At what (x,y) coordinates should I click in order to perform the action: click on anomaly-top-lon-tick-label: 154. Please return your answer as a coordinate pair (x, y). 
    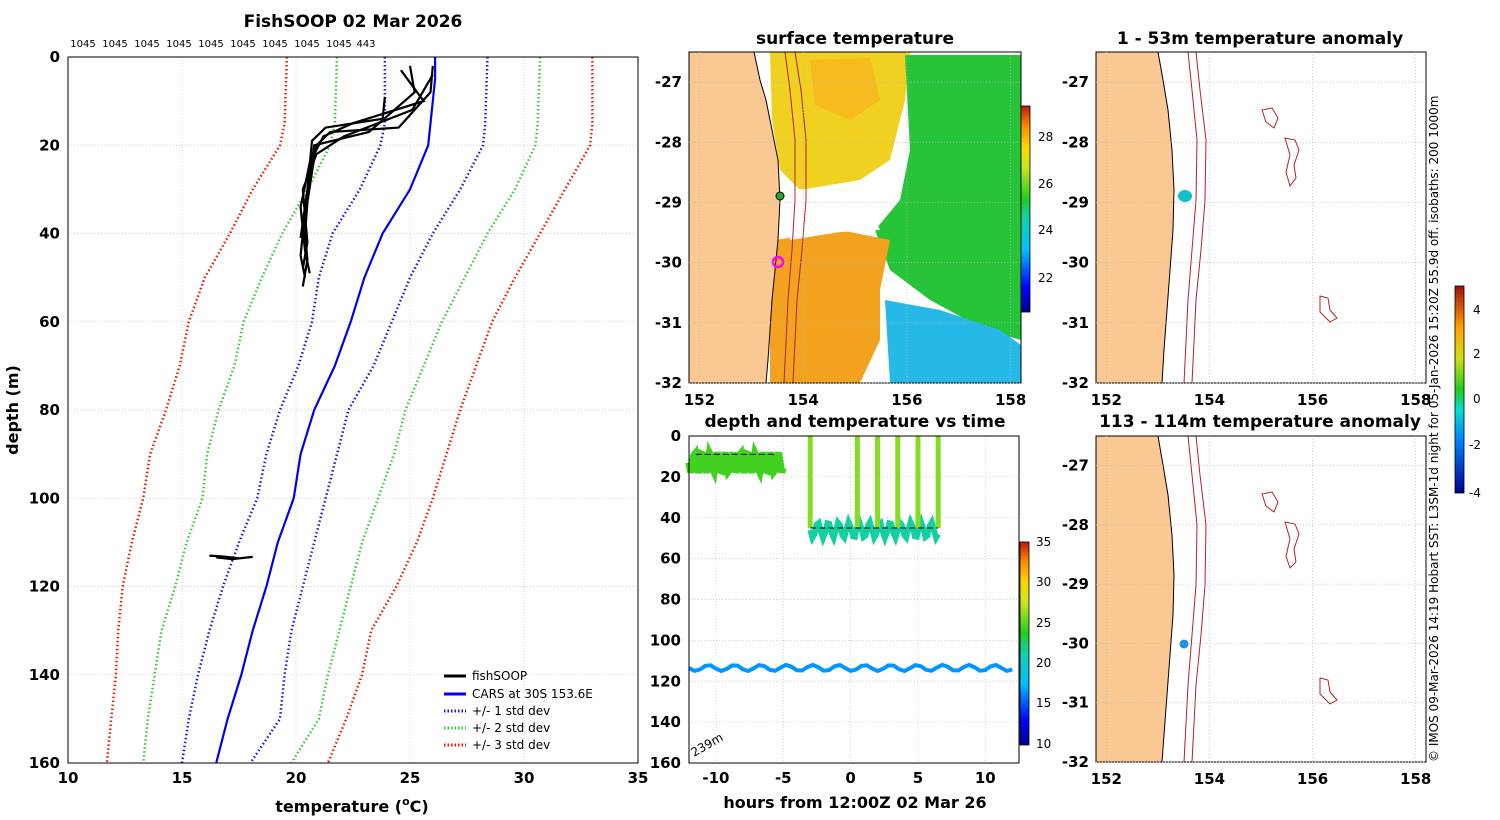
    Looking at the image, I should click on (1209, 400).